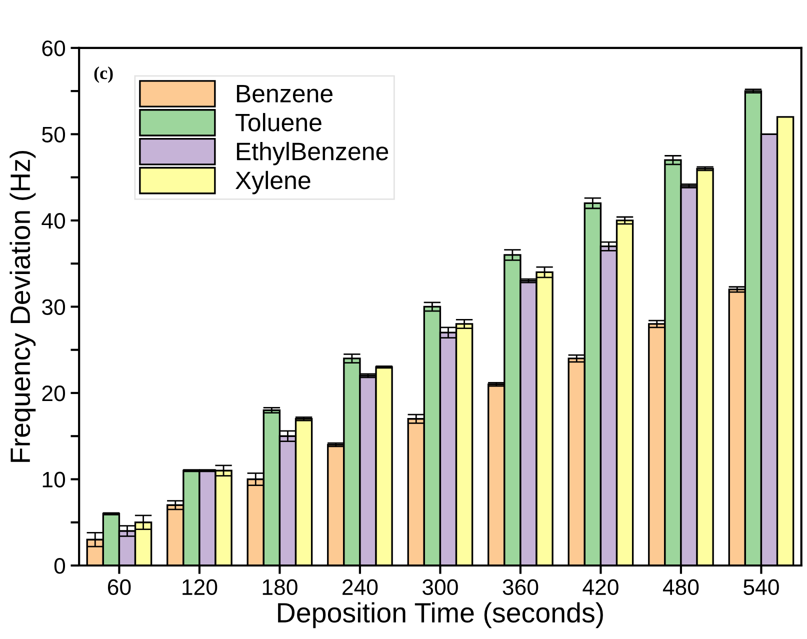 The height and width of the screenshot is (639, 807). Describe the element at coordinates (200, 587) in the screenshot. I see `x-tick-label: 120` at that location.